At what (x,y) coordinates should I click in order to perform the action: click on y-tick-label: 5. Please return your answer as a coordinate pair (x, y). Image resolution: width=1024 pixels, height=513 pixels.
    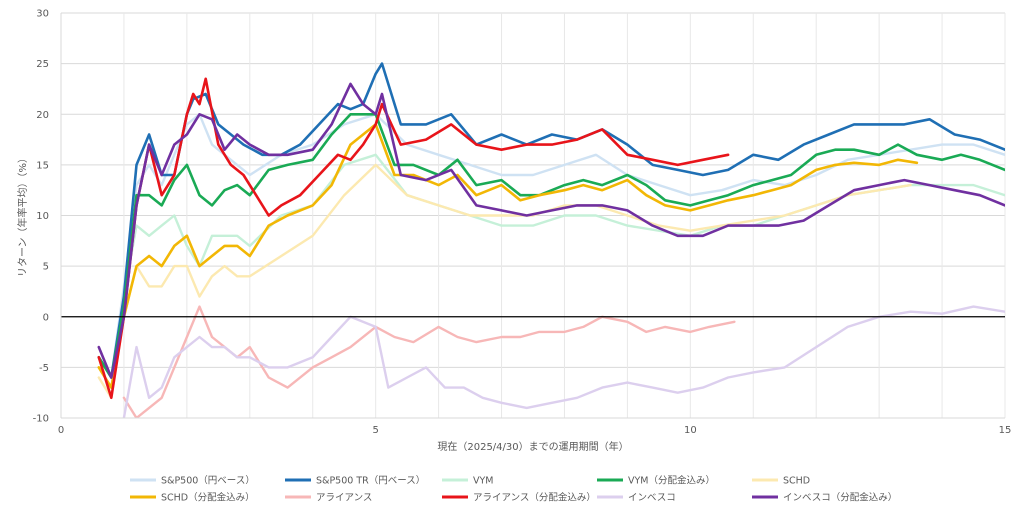
    Looking at the image, I should click on (46, 267).